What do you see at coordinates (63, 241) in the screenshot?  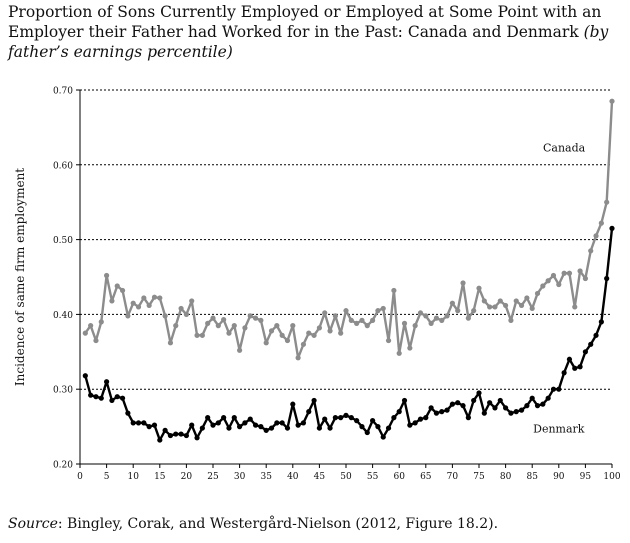 I see `y-tick-label-3: 0.50` at bounding box center [63, 241].